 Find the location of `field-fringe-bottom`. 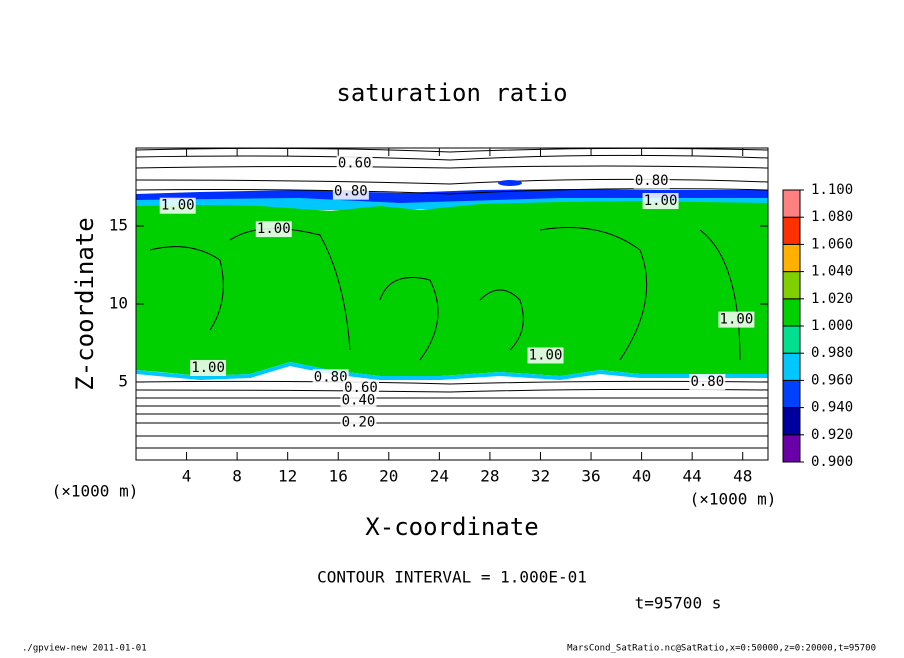

field-fringe-bottom is located at coordinates (451, 371).